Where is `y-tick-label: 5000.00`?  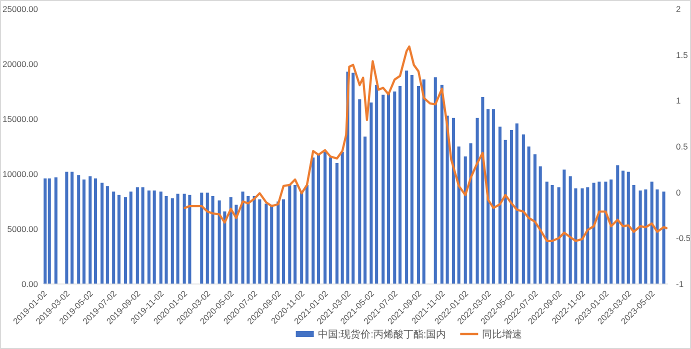 y-tick-label: 5000.00 is located at coordinates (22, 229).